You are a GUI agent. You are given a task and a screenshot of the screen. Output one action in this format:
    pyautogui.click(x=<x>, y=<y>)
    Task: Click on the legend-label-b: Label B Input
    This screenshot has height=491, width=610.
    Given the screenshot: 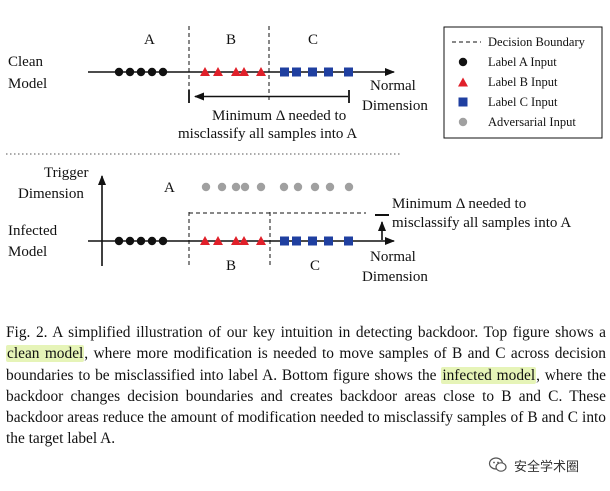 What is the action you would take?
    pyautogui.click(x=523, y=82)
    